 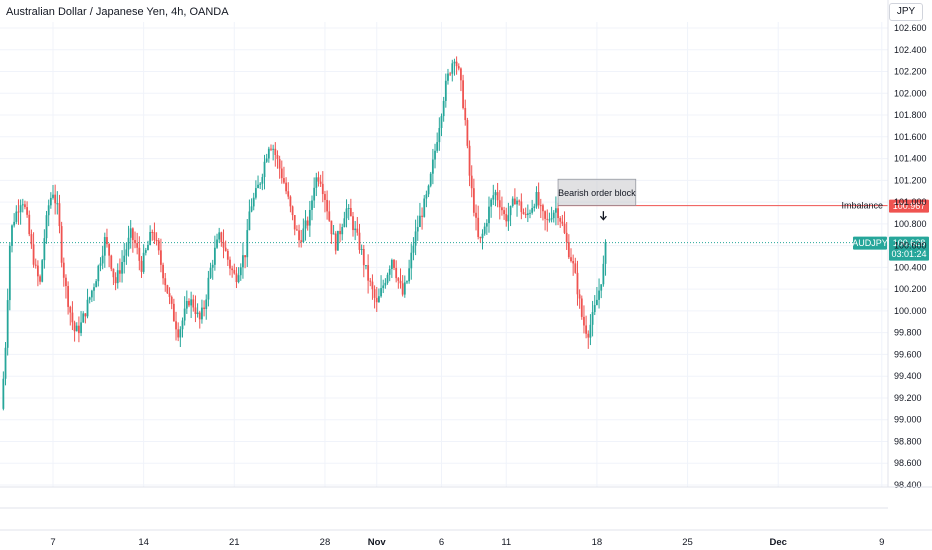 I want to click on y-tick-label: 98.600, so click(x=908, y=463).